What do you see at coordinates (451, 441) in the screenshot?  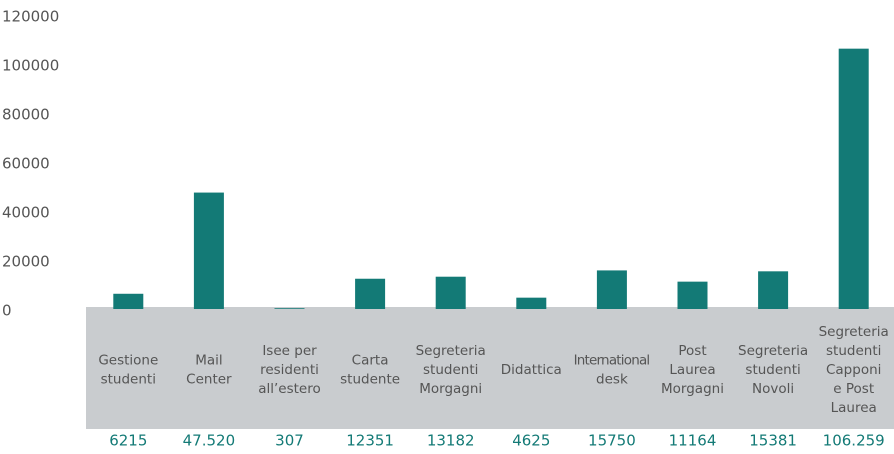 I see `value-label: 13182` at bounding box center [451, 441].